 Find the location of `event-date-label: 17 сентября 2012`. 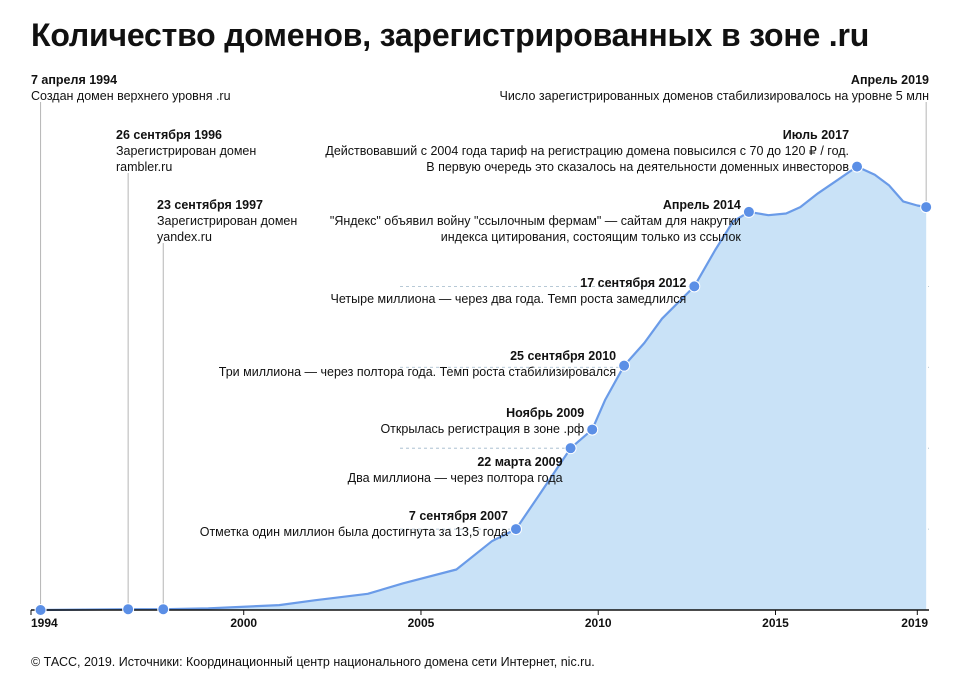

event-date-label: 17 сентября 2012 is located at coordinates (633, 283).